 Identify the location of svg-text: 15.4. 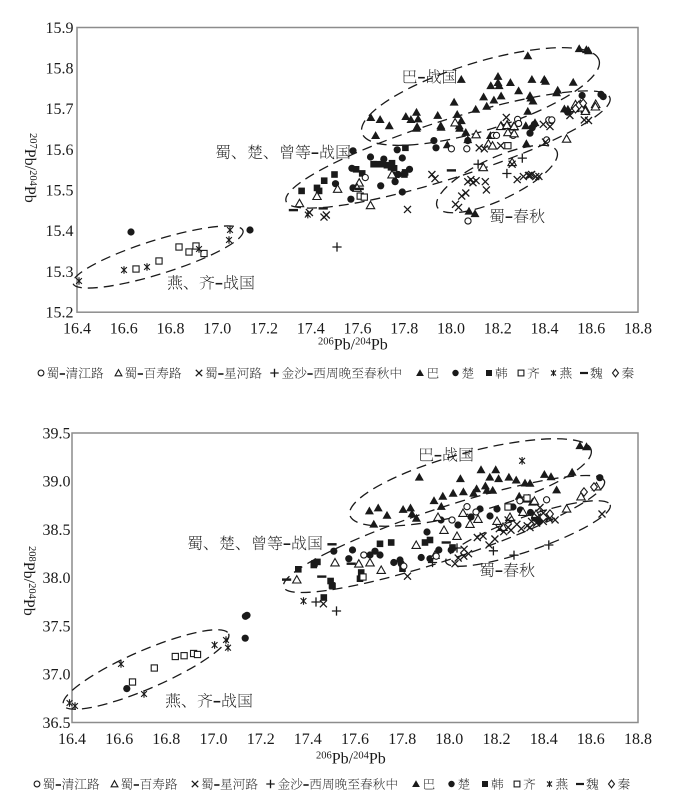
(60, 231).